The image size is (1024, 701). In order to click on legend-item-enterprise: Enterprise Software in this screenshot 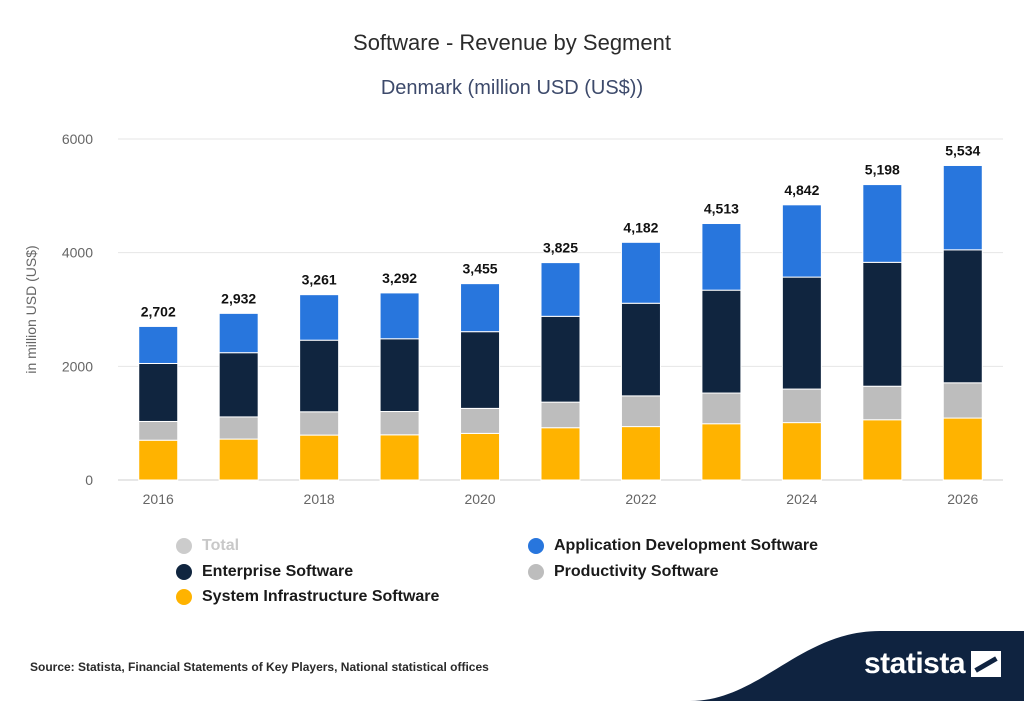, I will do `click(264, 572)`.